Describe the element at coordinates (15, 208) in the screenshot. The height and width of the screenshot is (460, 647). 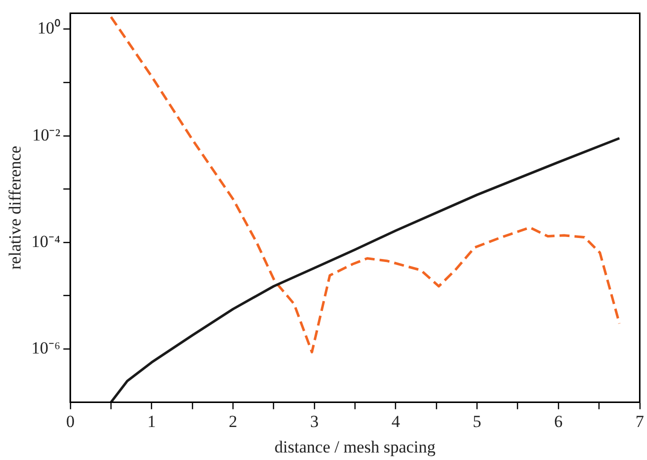
I see `y-axis-title: relative difference` at that location.